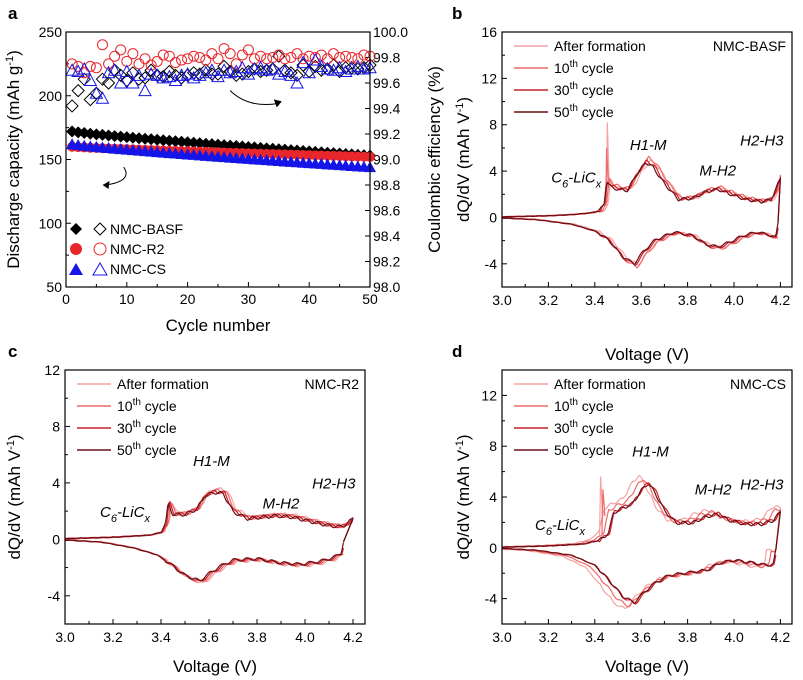 The height and width of the screenshot is (680, 803). I want to click on peak-annotation: H2-H3, so click(334, 484).